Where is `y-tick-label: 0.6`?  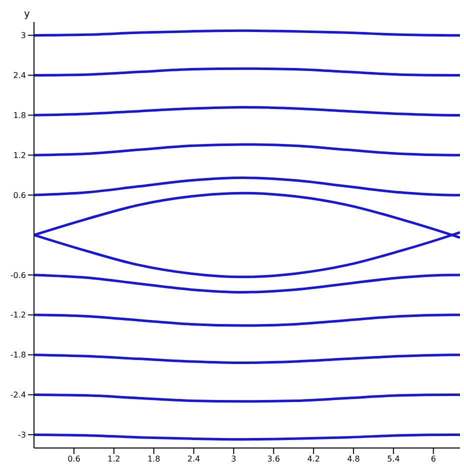
y-tick-label: 0.6 is located at coordinates (19, 195).